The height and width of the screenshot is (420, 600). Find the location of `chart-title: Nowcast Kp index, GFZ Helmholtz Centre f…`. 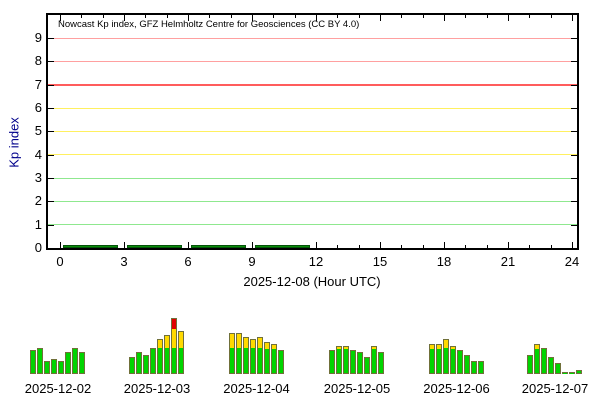

chart-title: Nowcast Kp index, GFZ Helmholtz Centre f… is located at coordinates (209, 24).